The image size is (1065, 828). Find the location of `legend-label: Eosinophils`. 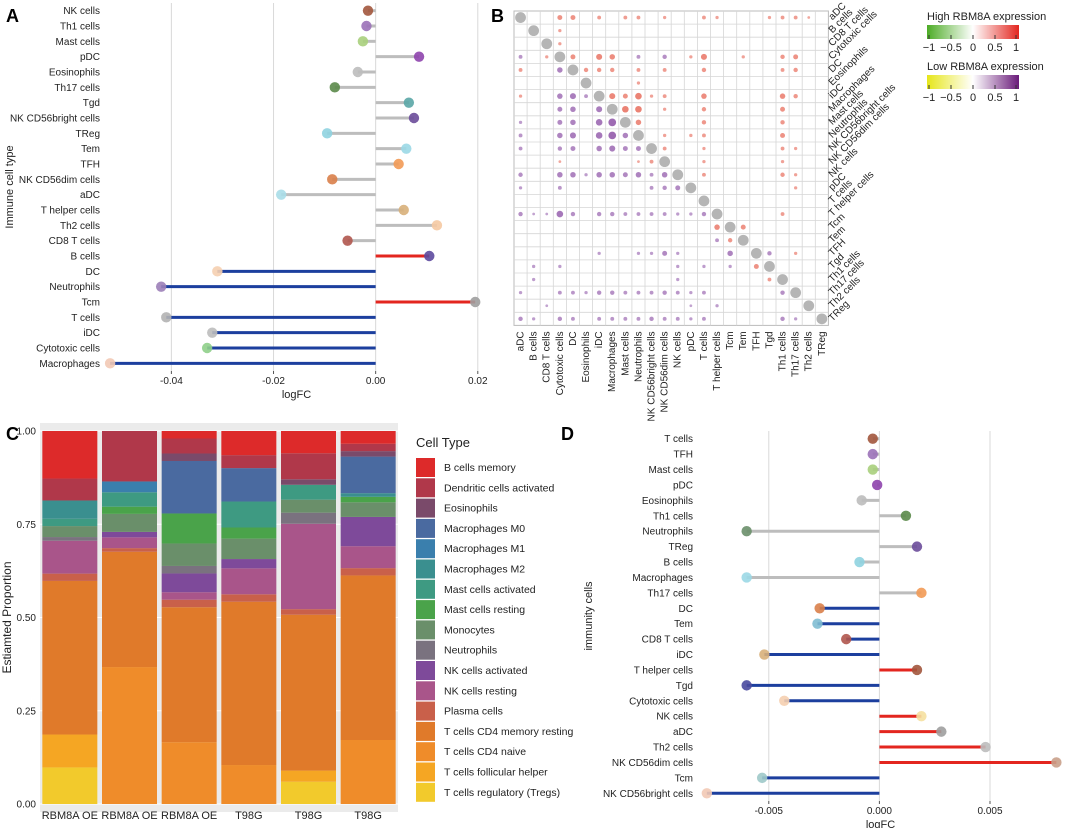

legend-label: Eosinophils is located at coordinates (471, 509).